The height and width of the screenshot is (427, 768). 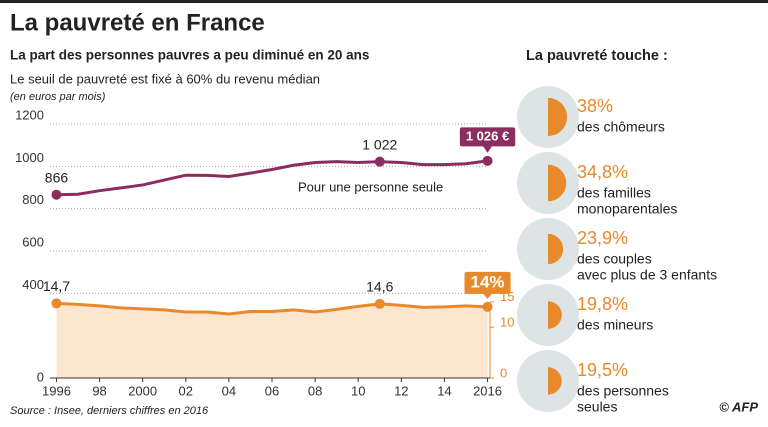 I want to click on highlight-label: 14%, so click(x=487, y=285).